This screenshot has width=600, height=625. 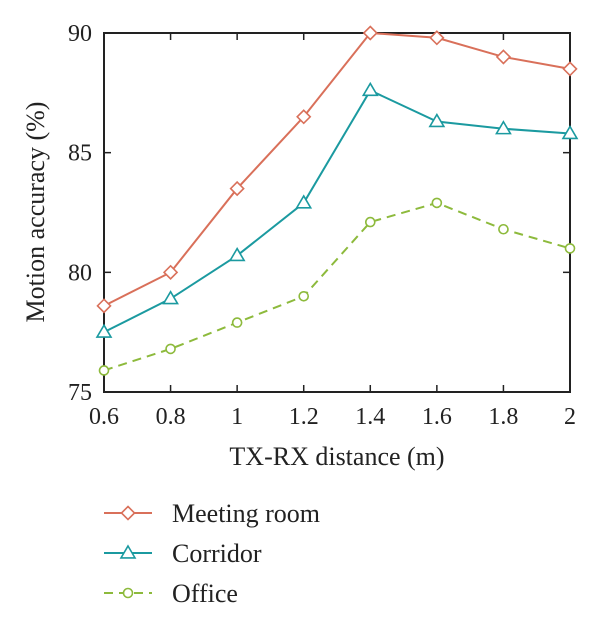 What do you see at coordinates (304, 417) in the screenshot?
I see `x-tick-label: 1.2` at bounding box center [304, 417].